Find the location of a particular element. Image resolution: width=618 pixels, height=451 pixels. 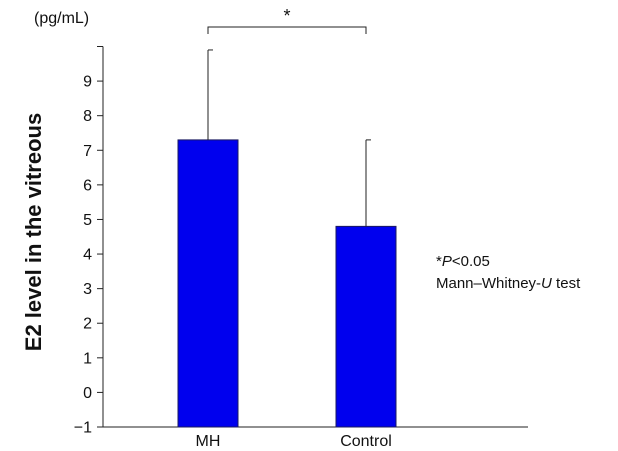

y-tick-label: 0 is located at coordinates (87, 393).